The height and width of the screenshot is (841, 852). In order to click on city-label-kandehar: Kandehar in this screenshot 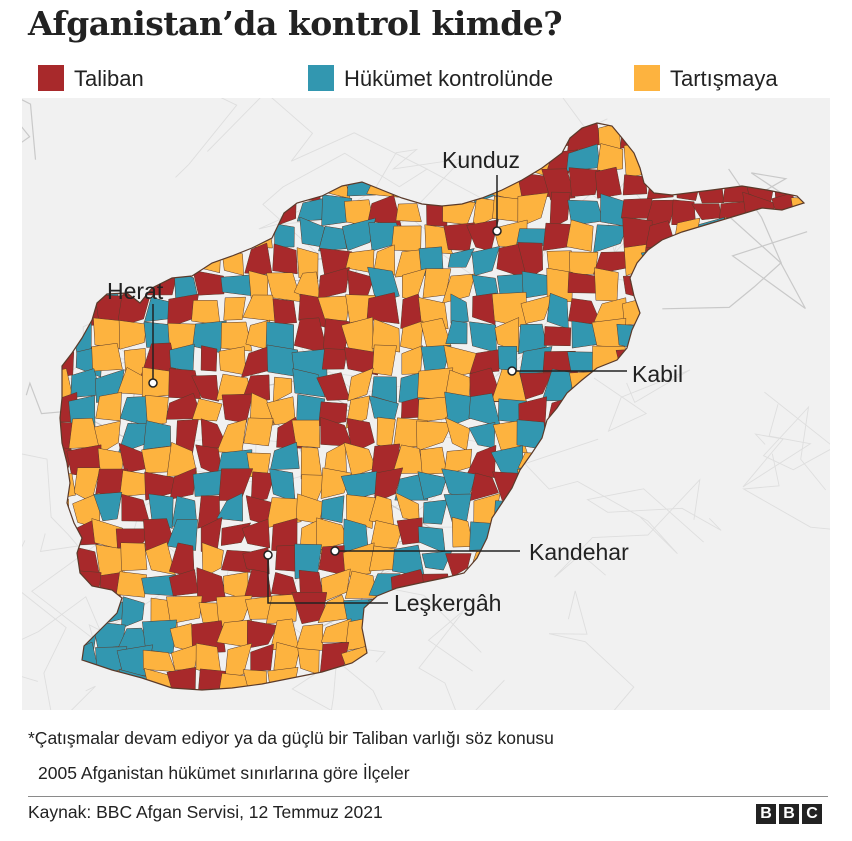, I will do `click(579, 552)`.